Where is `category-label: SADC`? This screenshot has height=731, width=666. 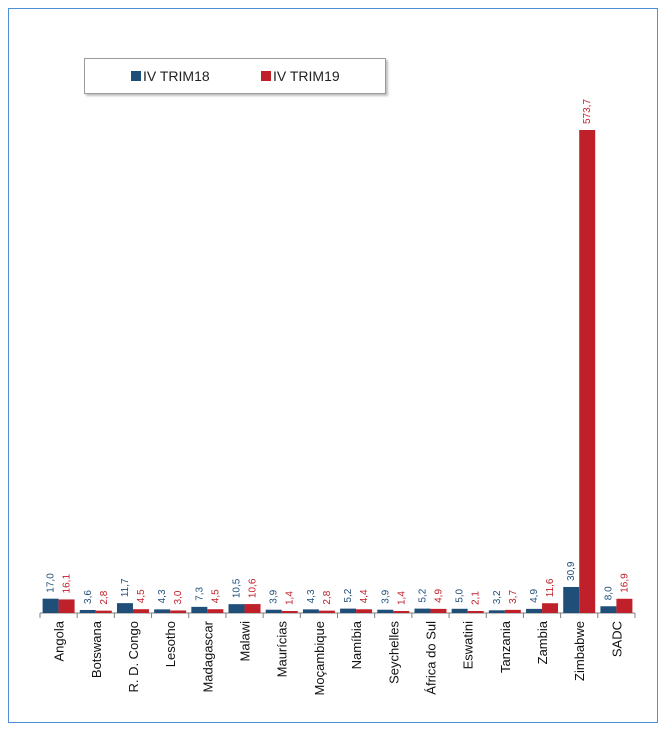 category-label: SADC is located at coordinates (616, 639).